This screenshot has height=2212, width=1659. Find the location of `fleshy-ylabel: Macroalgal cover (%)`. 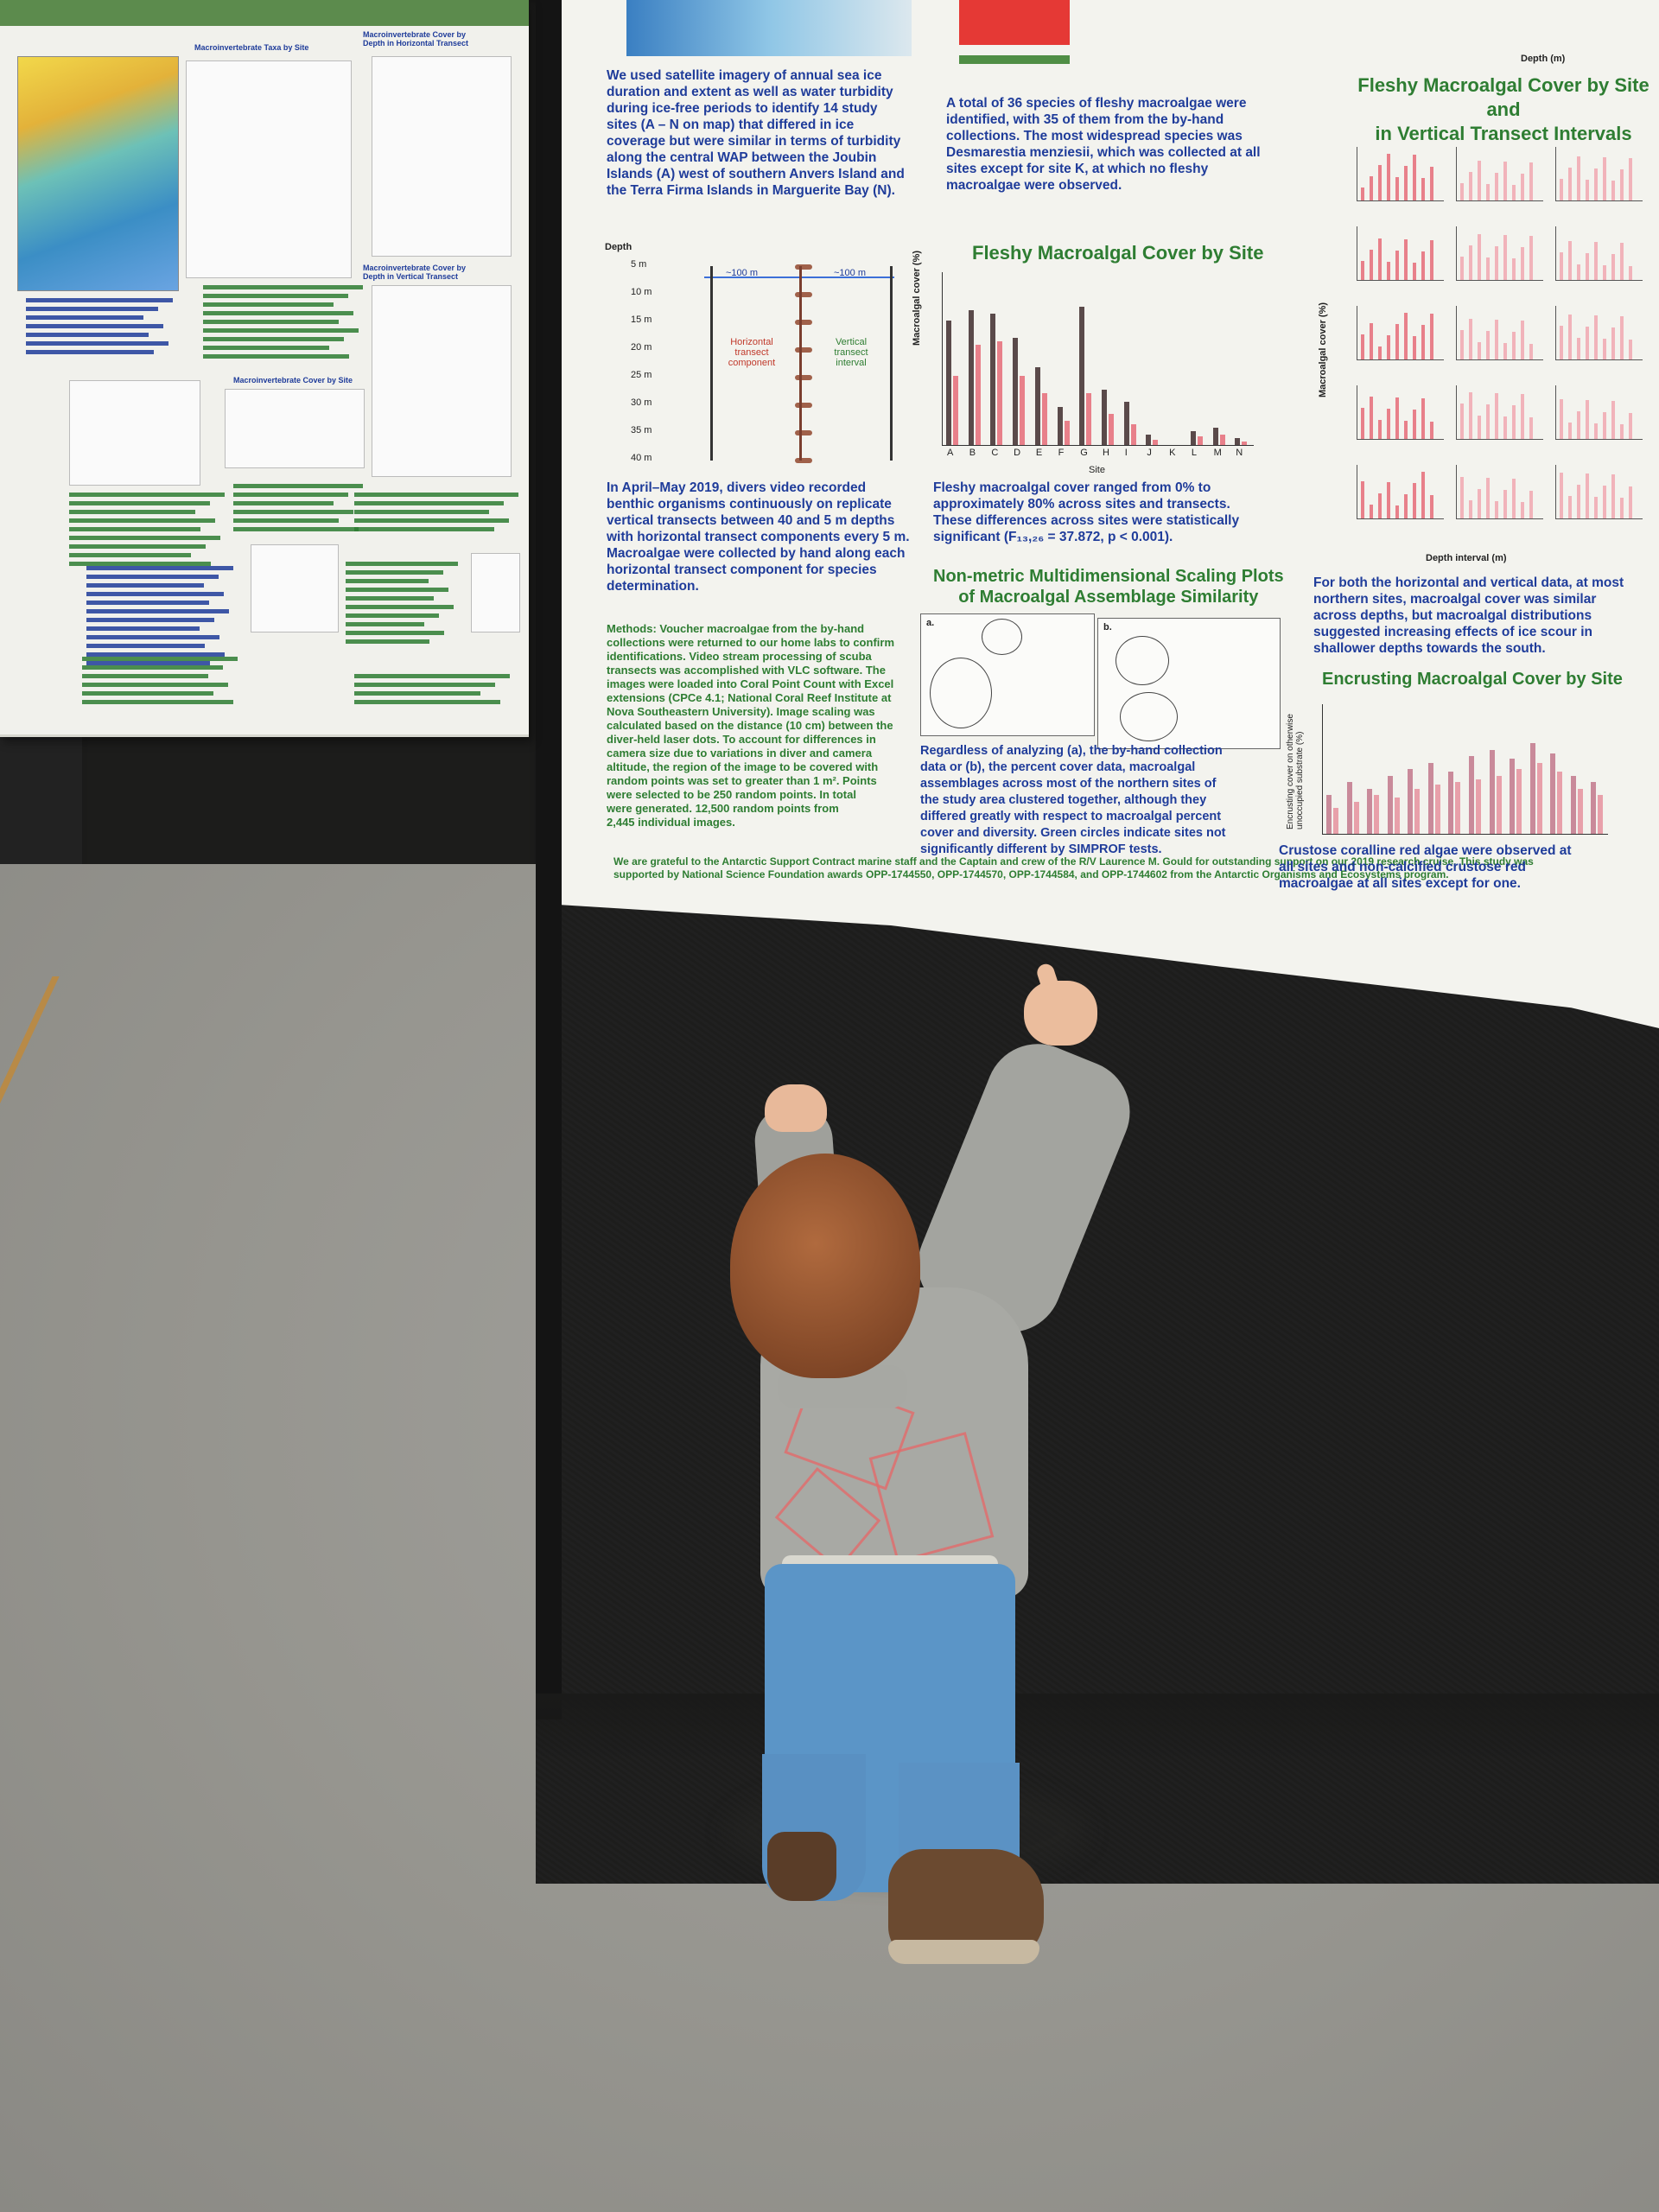

fleshy-ylabel: Macroalgal cover (%) is located at coordinates (917, 298).